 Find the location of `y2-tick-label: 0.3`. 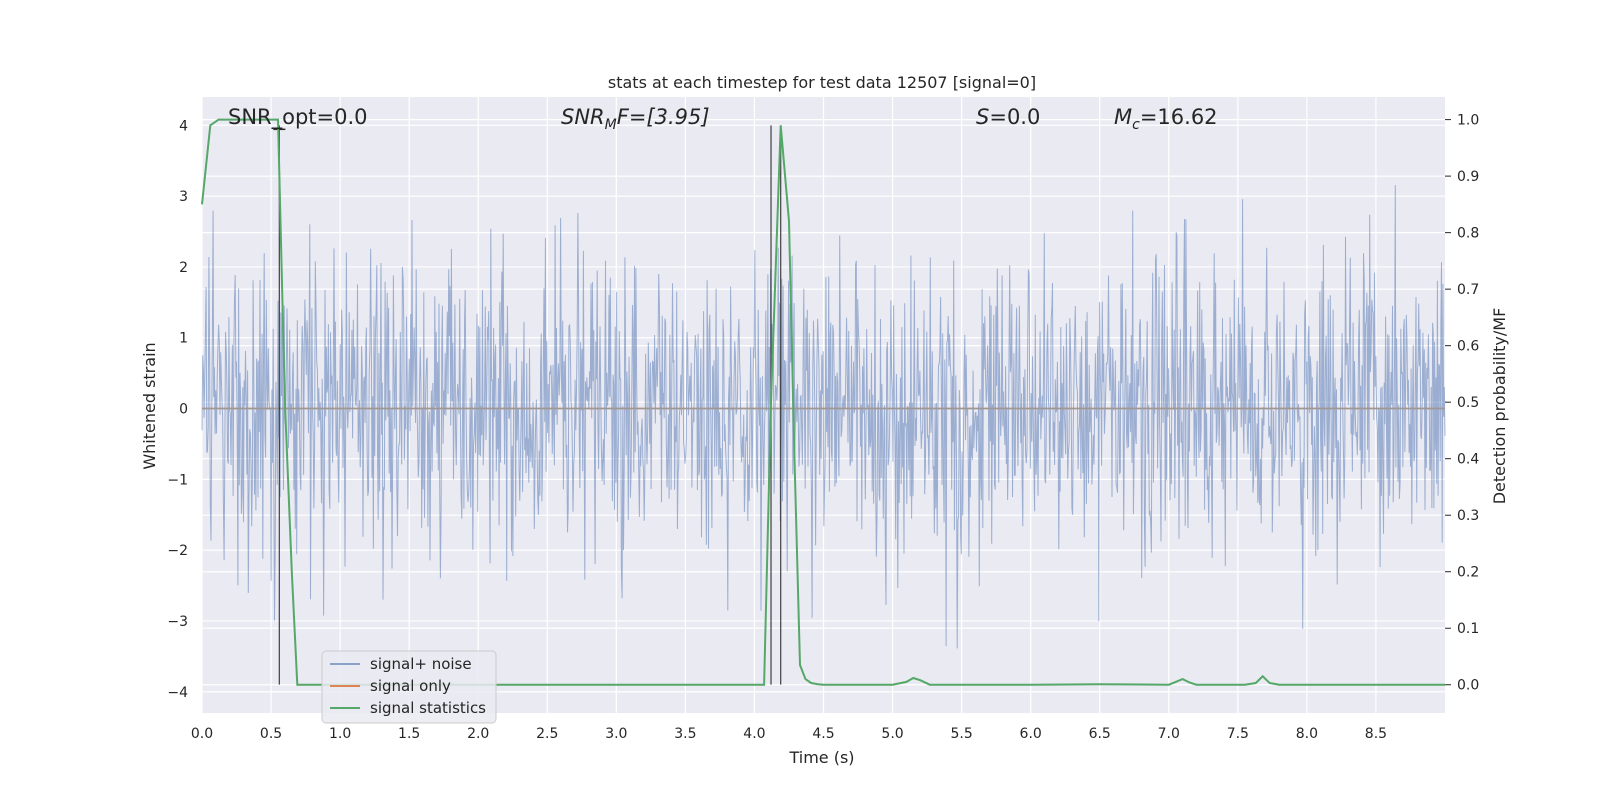

y2-tick-label: 0.3 is located at coordinates (1468, 516).